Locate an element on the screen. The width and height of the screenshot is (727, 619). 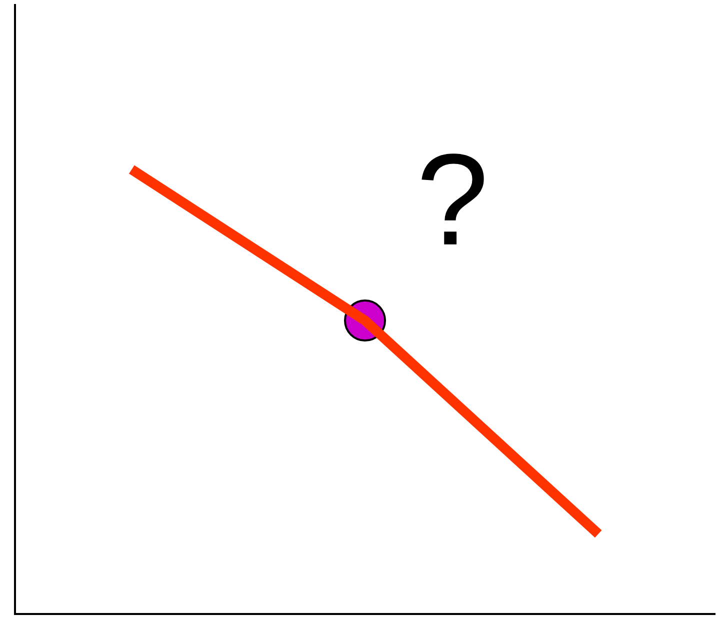
annotation: ? is located at coordinates (452, 199).